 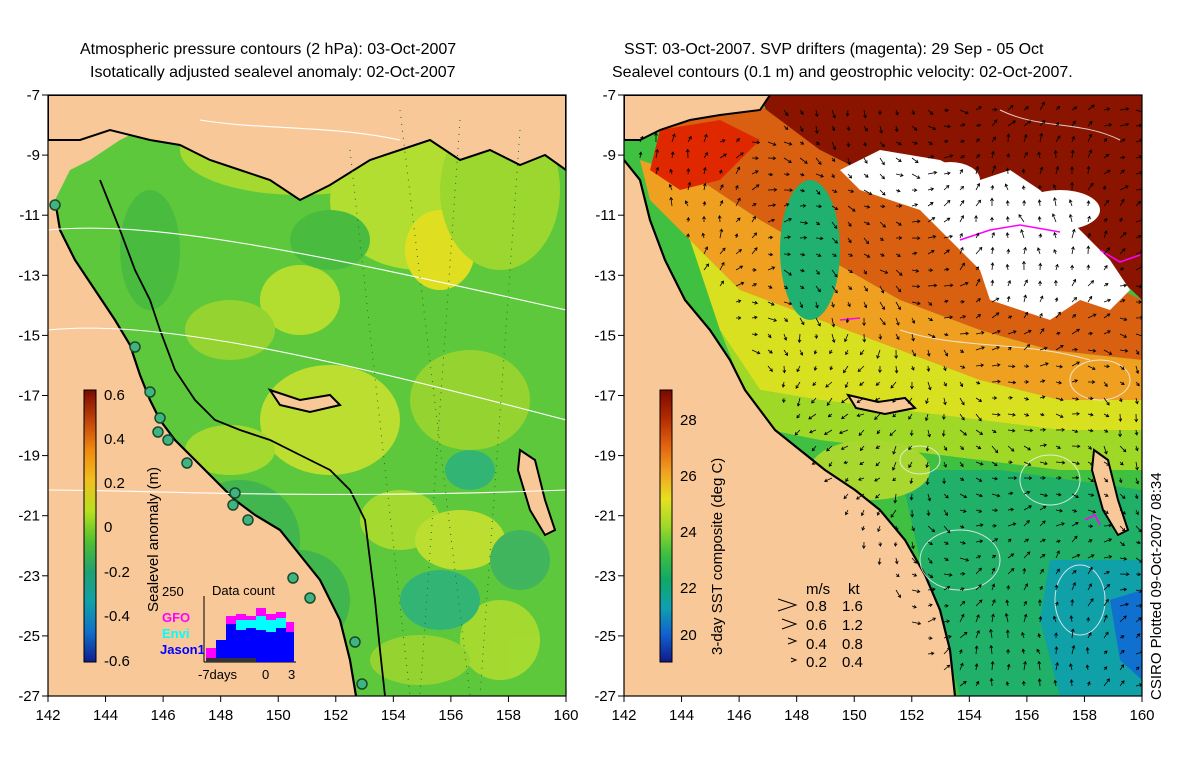 What do you see at coordinates (816, 662) in the screenshot?
I see `velocity-row-4-ms: 0.2` at bounding box center [816, 662].